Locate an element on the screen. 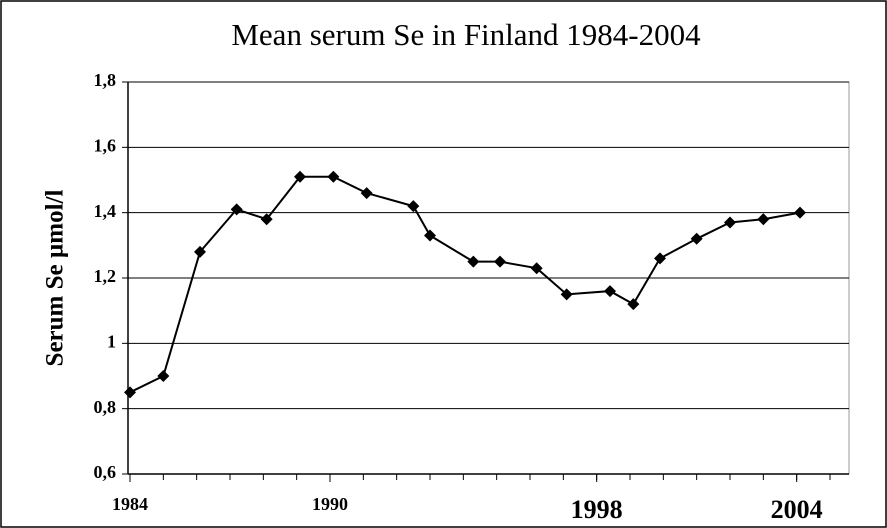 This screenshot has height=528, width=887. x-tick-label: 2004 is located at coordinates (797, 509).